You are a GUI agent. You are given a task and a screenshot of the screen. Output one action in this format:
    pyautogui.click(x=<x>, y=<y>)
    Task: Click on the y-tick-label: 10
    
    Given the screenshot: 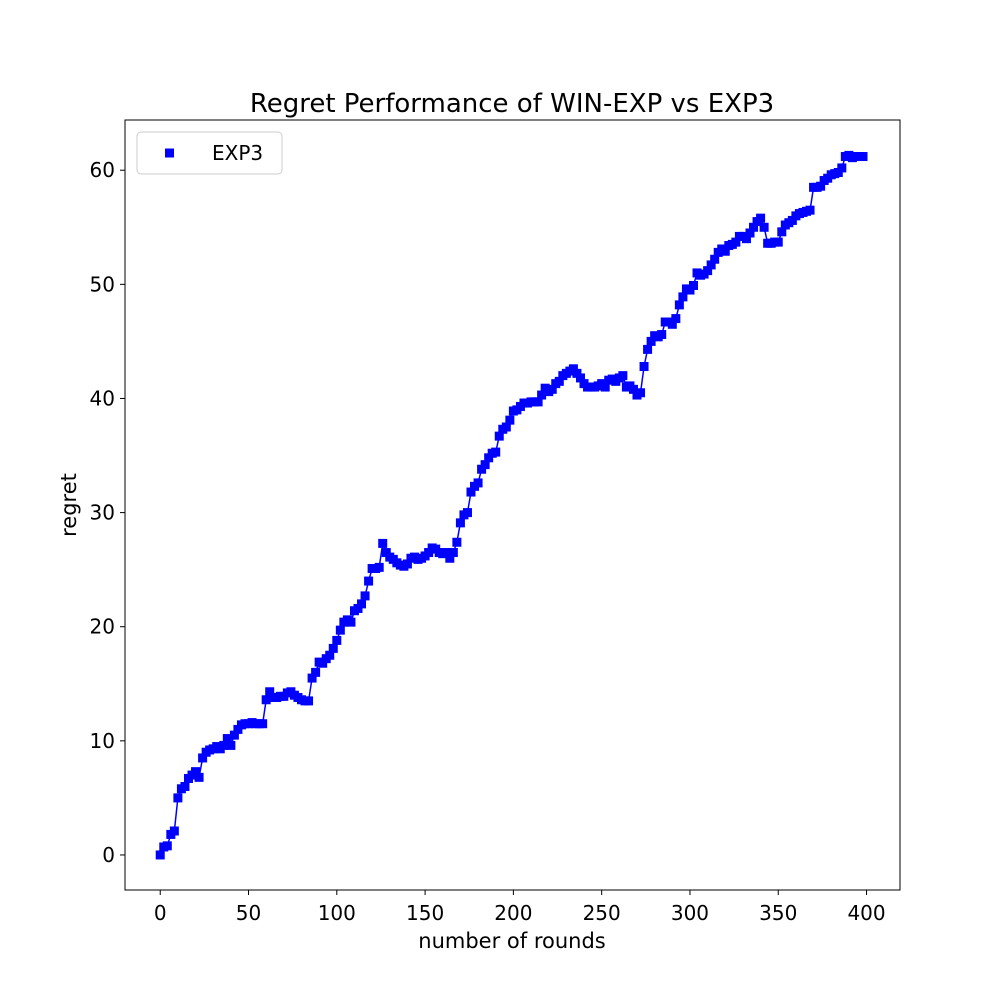 What is the action you would take?
    pyautogui.click(x=102, y=741)
    